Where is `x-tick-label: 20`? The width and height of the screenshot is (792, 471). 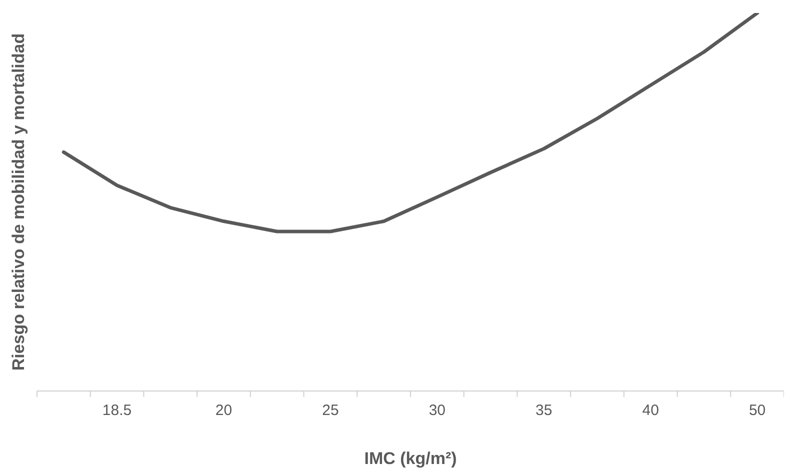 x-tick-label: 20 is located at coordinates (223, 410).